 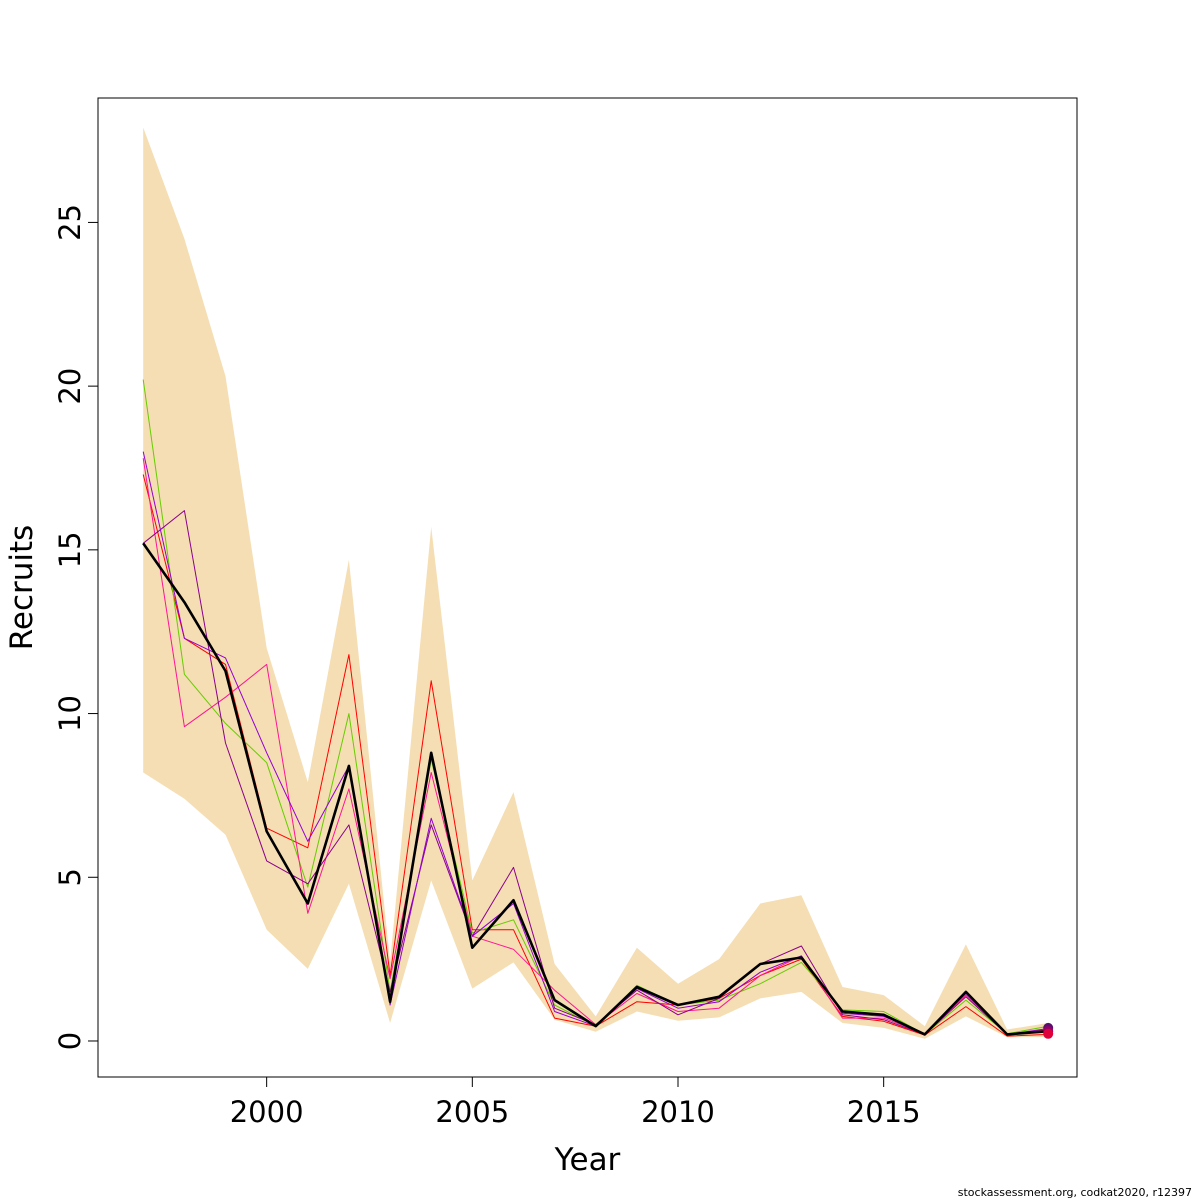 I want to click on y-tick-label: 15, so click(x=70, y=549).